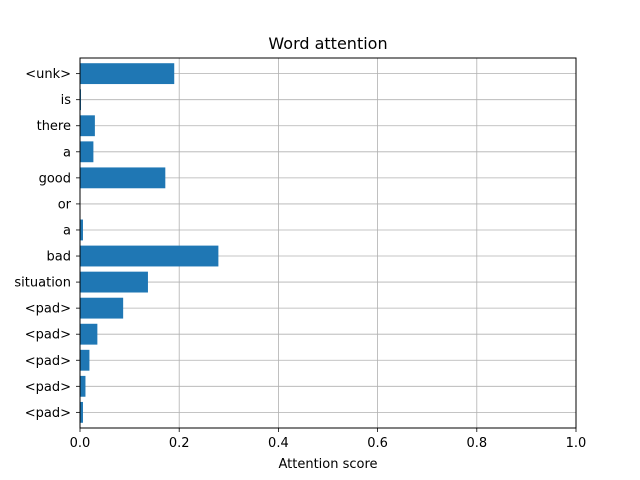 This screenshot has width=640, height=480. What do you see at coordinates (65, 204) in the screenshot?
I see `y-tick-label: or` at bounding box center [65, 204].